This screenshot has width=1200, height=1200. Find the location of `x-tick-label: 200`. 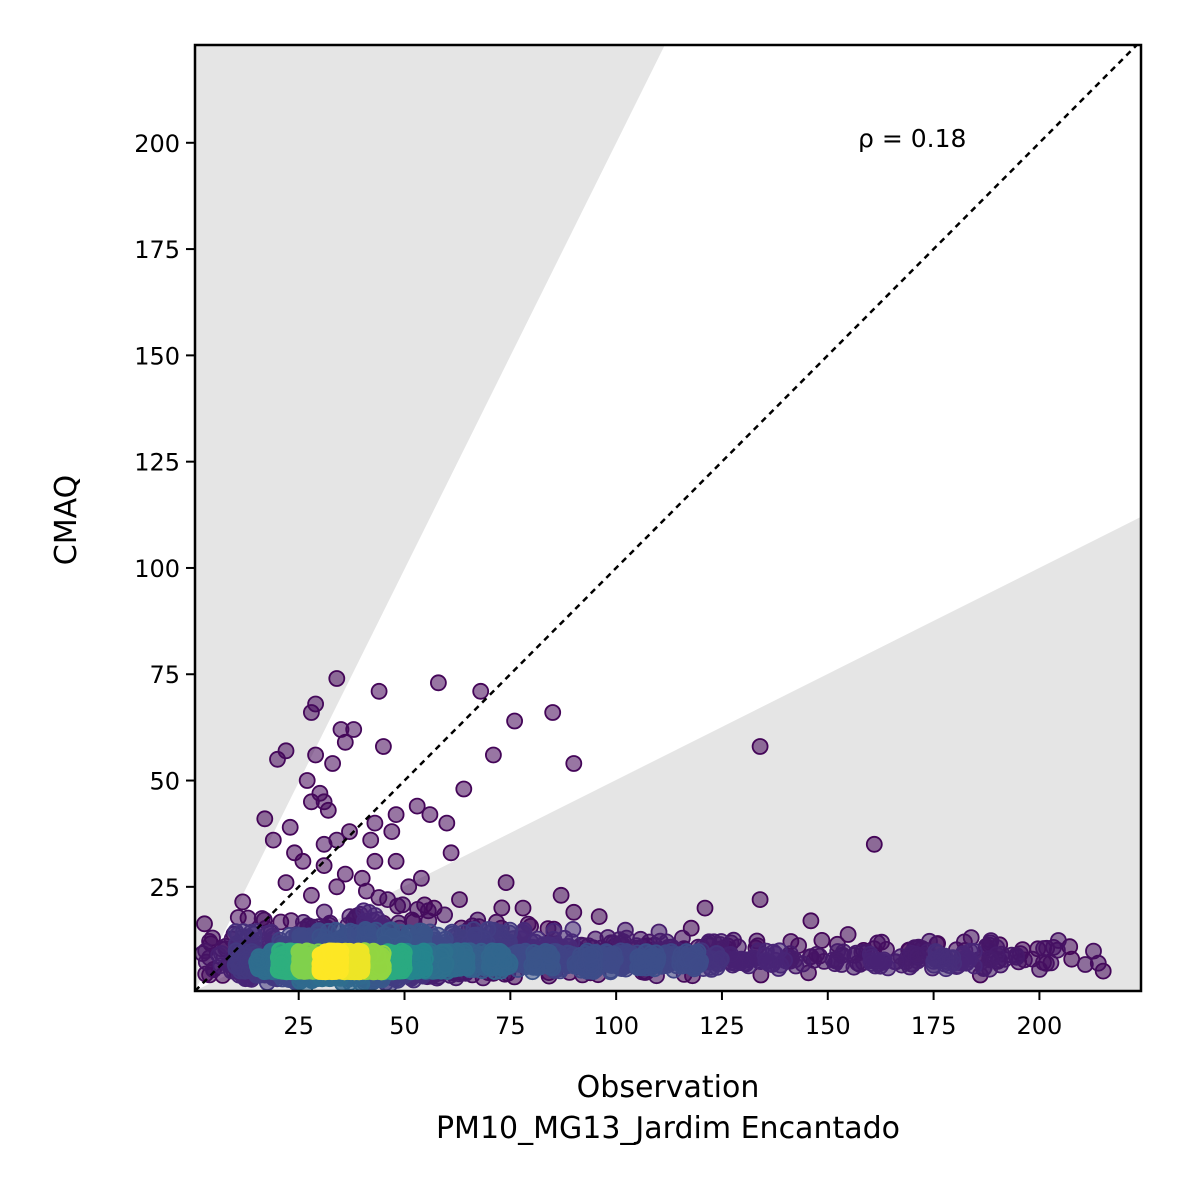

x-tick-label: 200 is located at coordinates (1040, 1026).